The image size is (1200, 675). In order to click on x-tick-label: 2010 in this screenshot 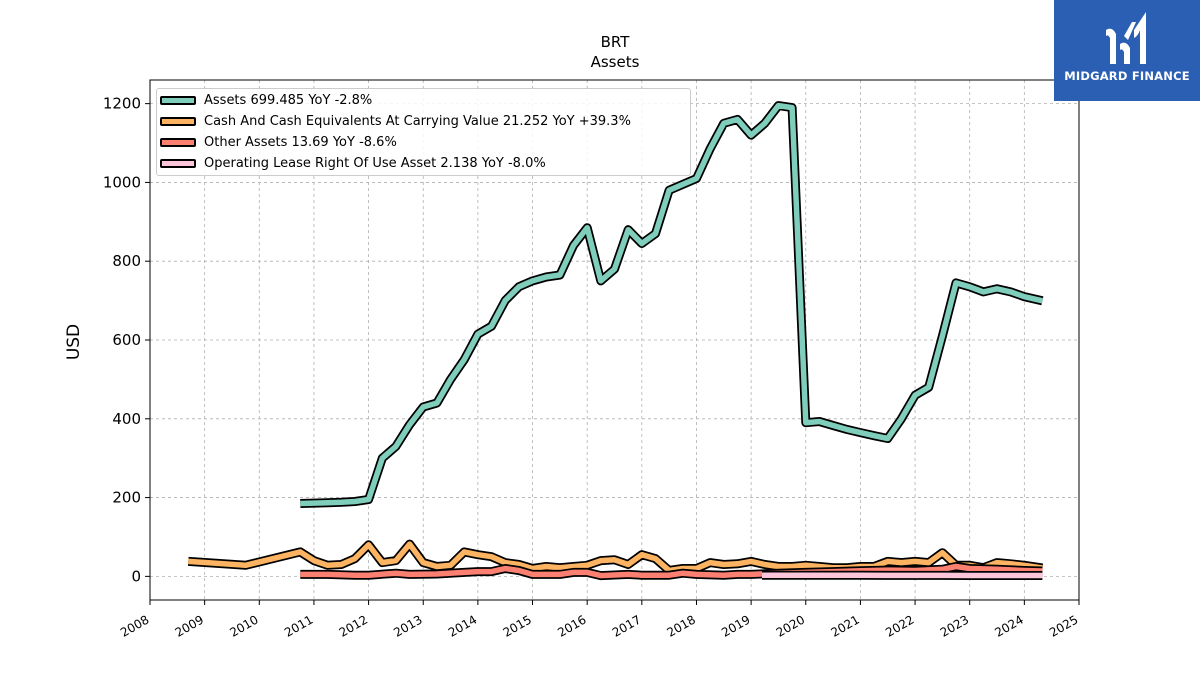, I will do `click(243, 625)`.